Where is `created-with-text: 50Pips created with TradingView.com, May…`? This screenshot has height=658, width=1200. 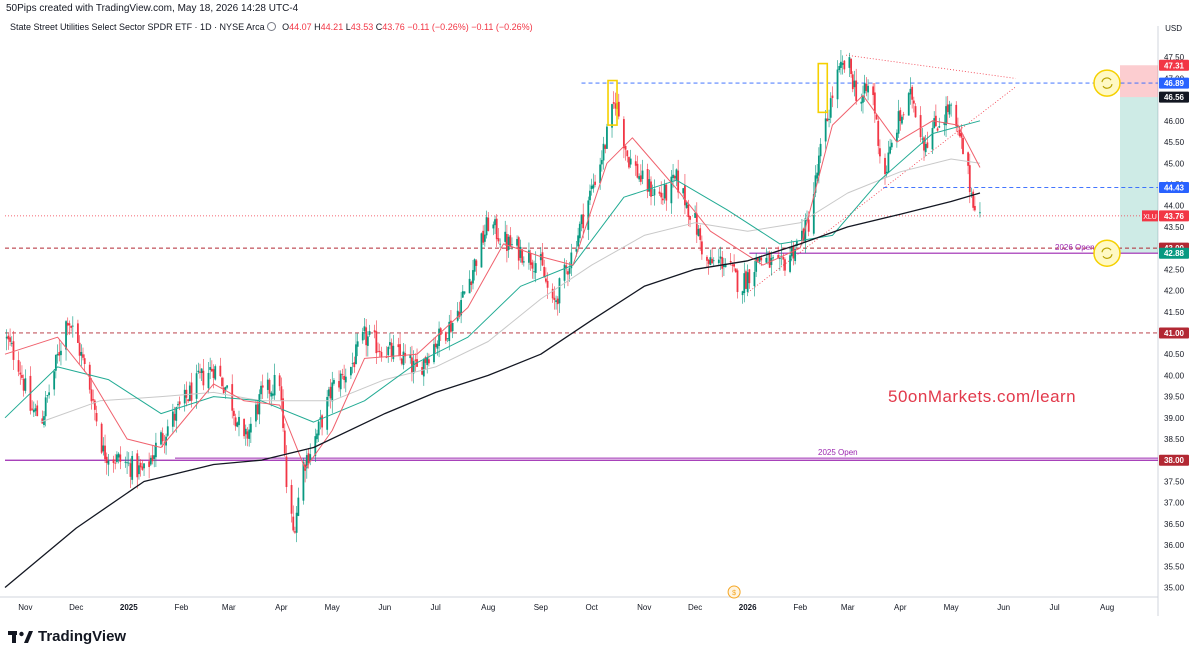
created-with-text: 50Pips created with TradingView.com, May… is located at coordinates (152, 8).